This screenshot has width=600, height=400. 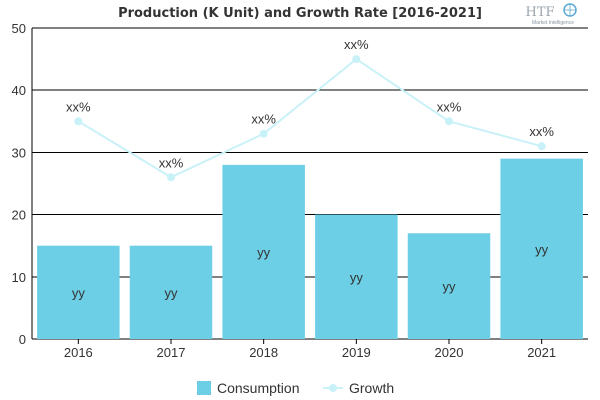 I want to click on x-tick-label: 2017, so click(x=171, y=352).